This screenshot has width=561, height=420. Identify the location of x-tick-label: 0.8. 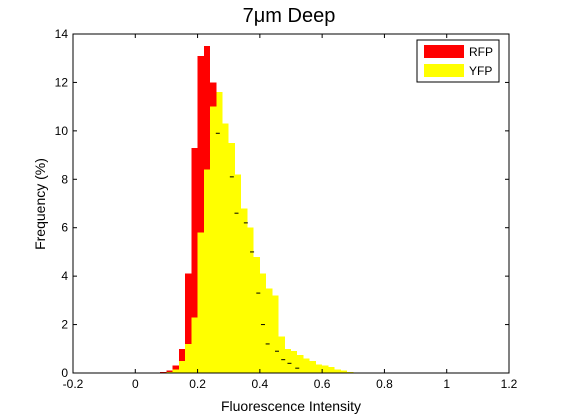
(384, 384).